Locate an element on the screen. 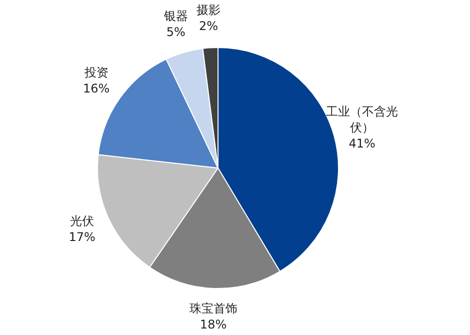 The width and height of the screenshot is (470, 335). slice-label: 珠宝首饰 is located at coordinates (213, 308).